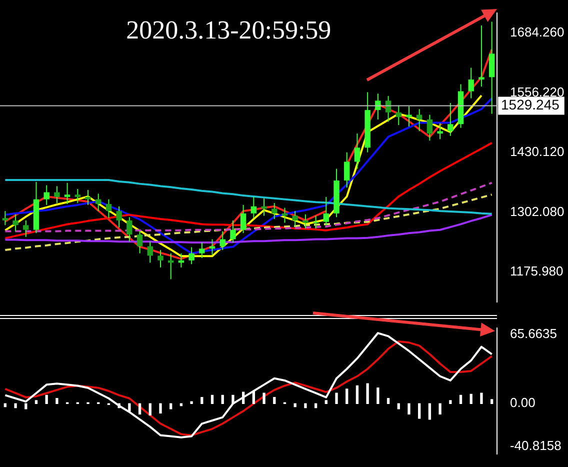 This screenshot has width=568, height=467. What do you see at coordinates (537, 212) in the screenshot?
I see `y-tick-label: 1302.080` at bounding box center [537, 212].